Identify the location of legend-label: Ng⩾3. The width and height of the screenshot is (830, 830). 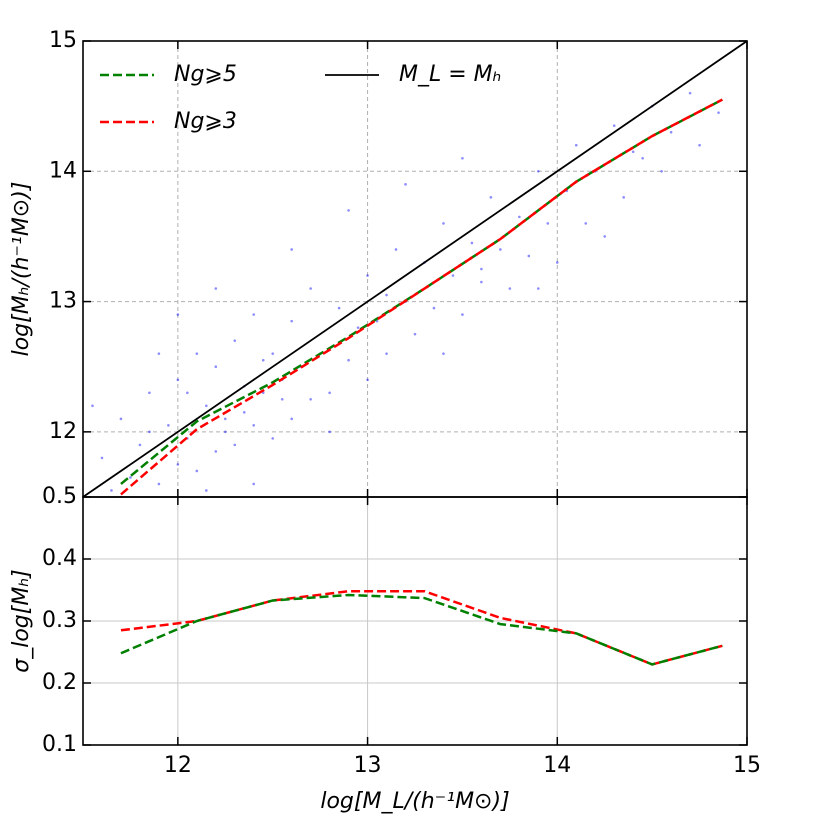
(205, 121).